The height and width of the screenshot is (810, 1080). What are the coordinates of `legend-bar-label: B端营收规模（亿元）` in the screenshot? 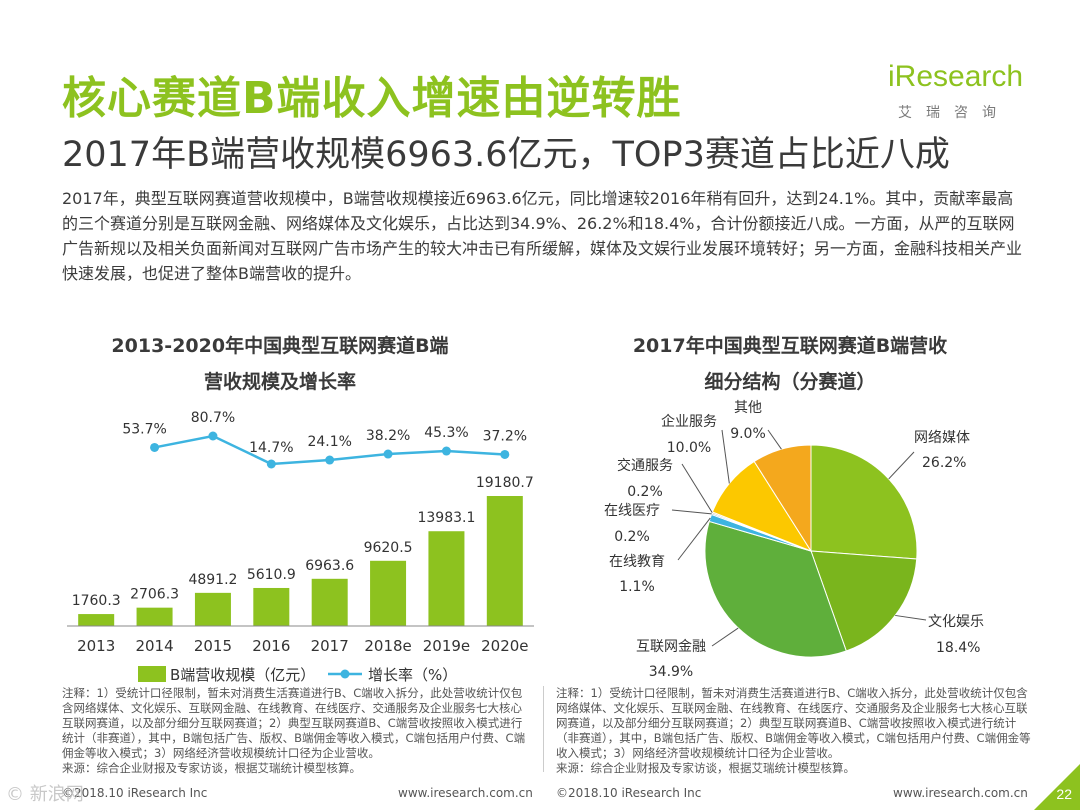 It's located at (242, 675).